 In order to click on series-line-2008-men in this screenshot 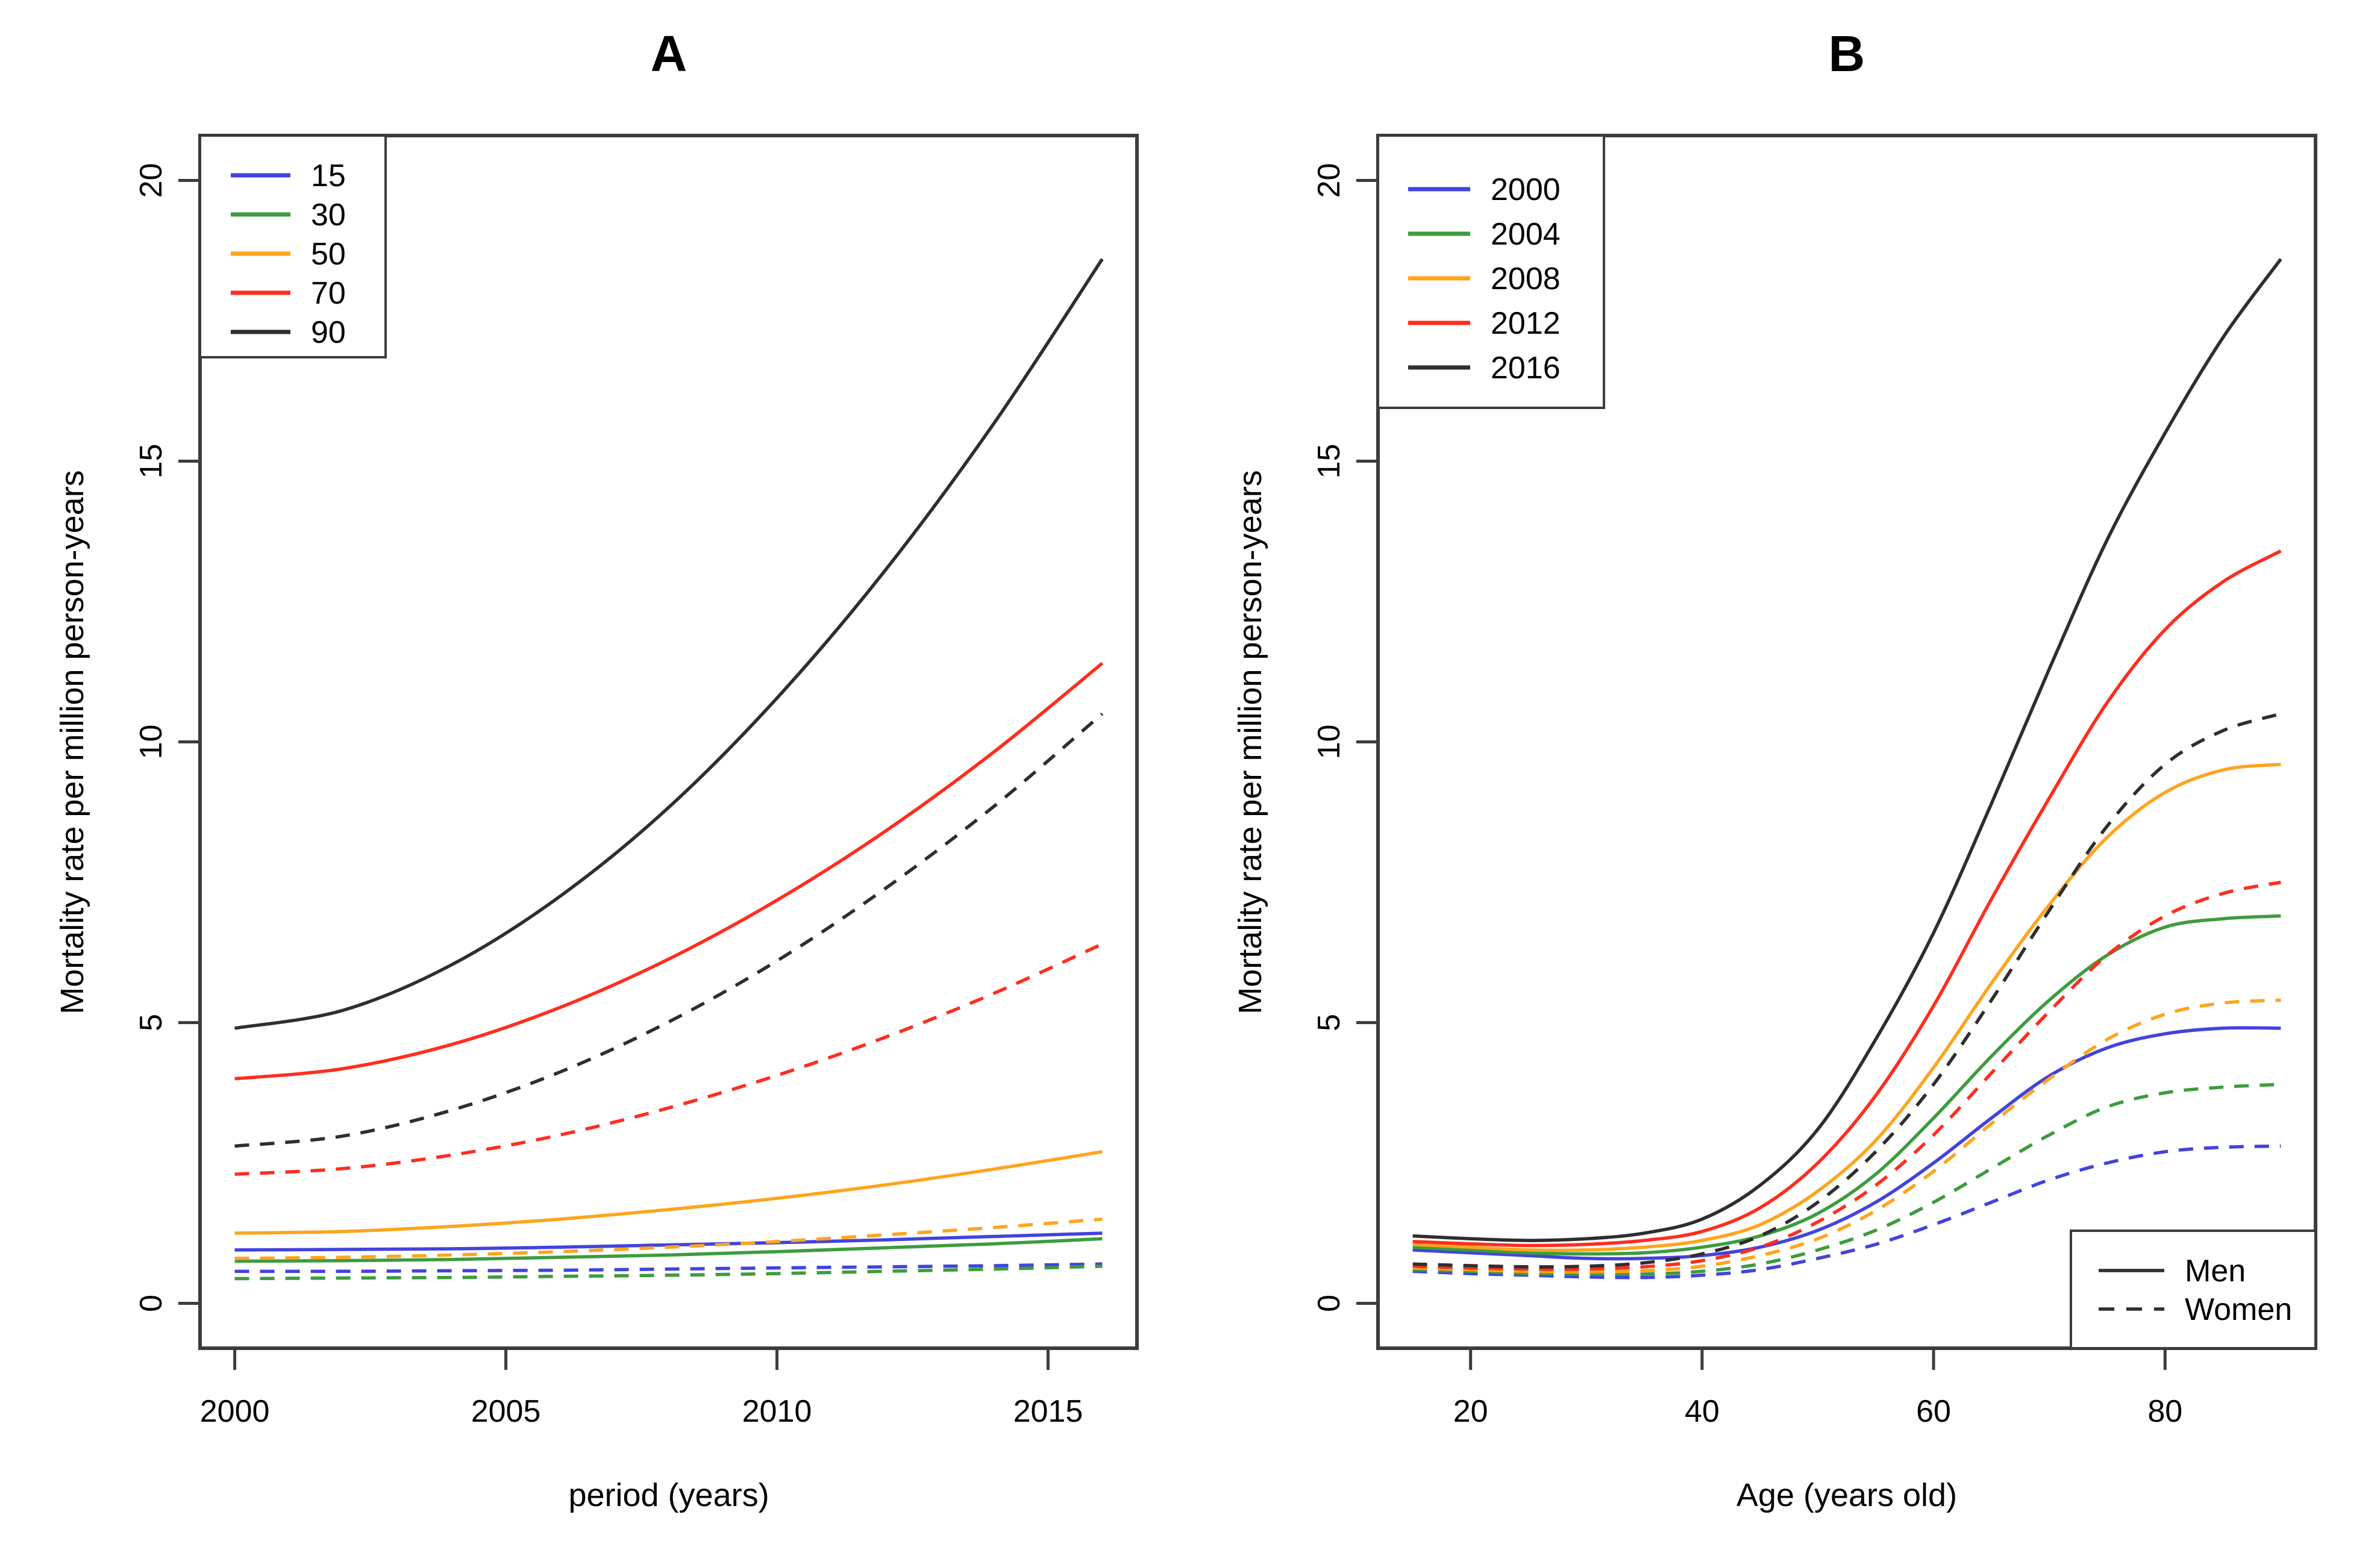, I will do `click(1846, 1007)`.